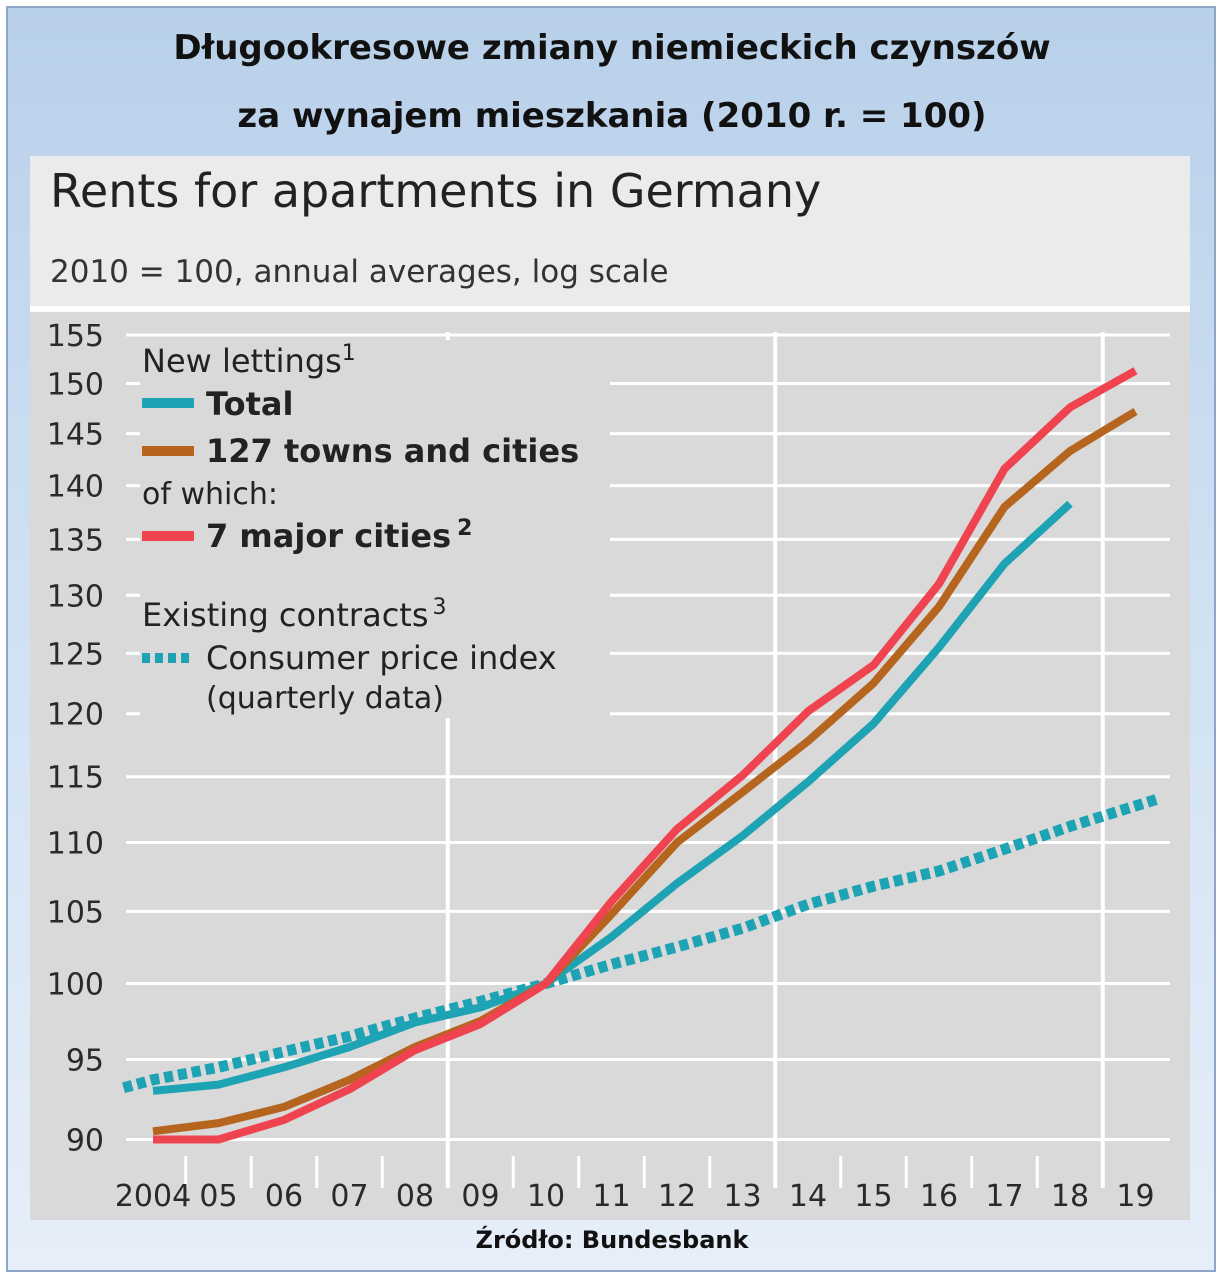 The image size is (1224, 1280). What do you see at coordinates (635, 1196) in the screenshot?
I see `x-axis-tick-labels: 2004 05 06 07 08 09 10 11 12 13 14 15 16 17 18 19` at bounding box center [635, 1196].